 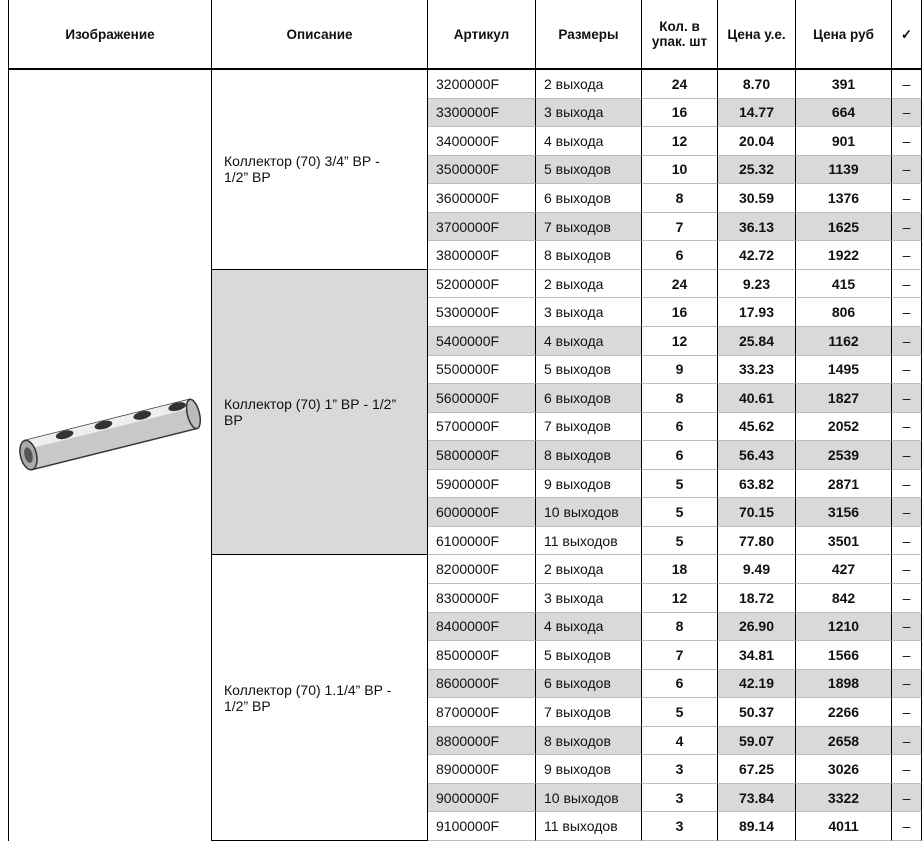 I want to click on price-usd: 9.23, so click(x=757, y=284).